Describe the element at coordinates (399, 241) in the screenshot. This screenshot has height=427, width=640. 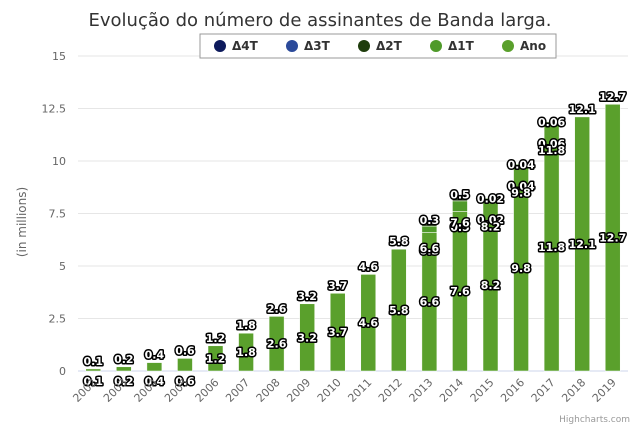
I see `data-label-top: 5.8` at that location.